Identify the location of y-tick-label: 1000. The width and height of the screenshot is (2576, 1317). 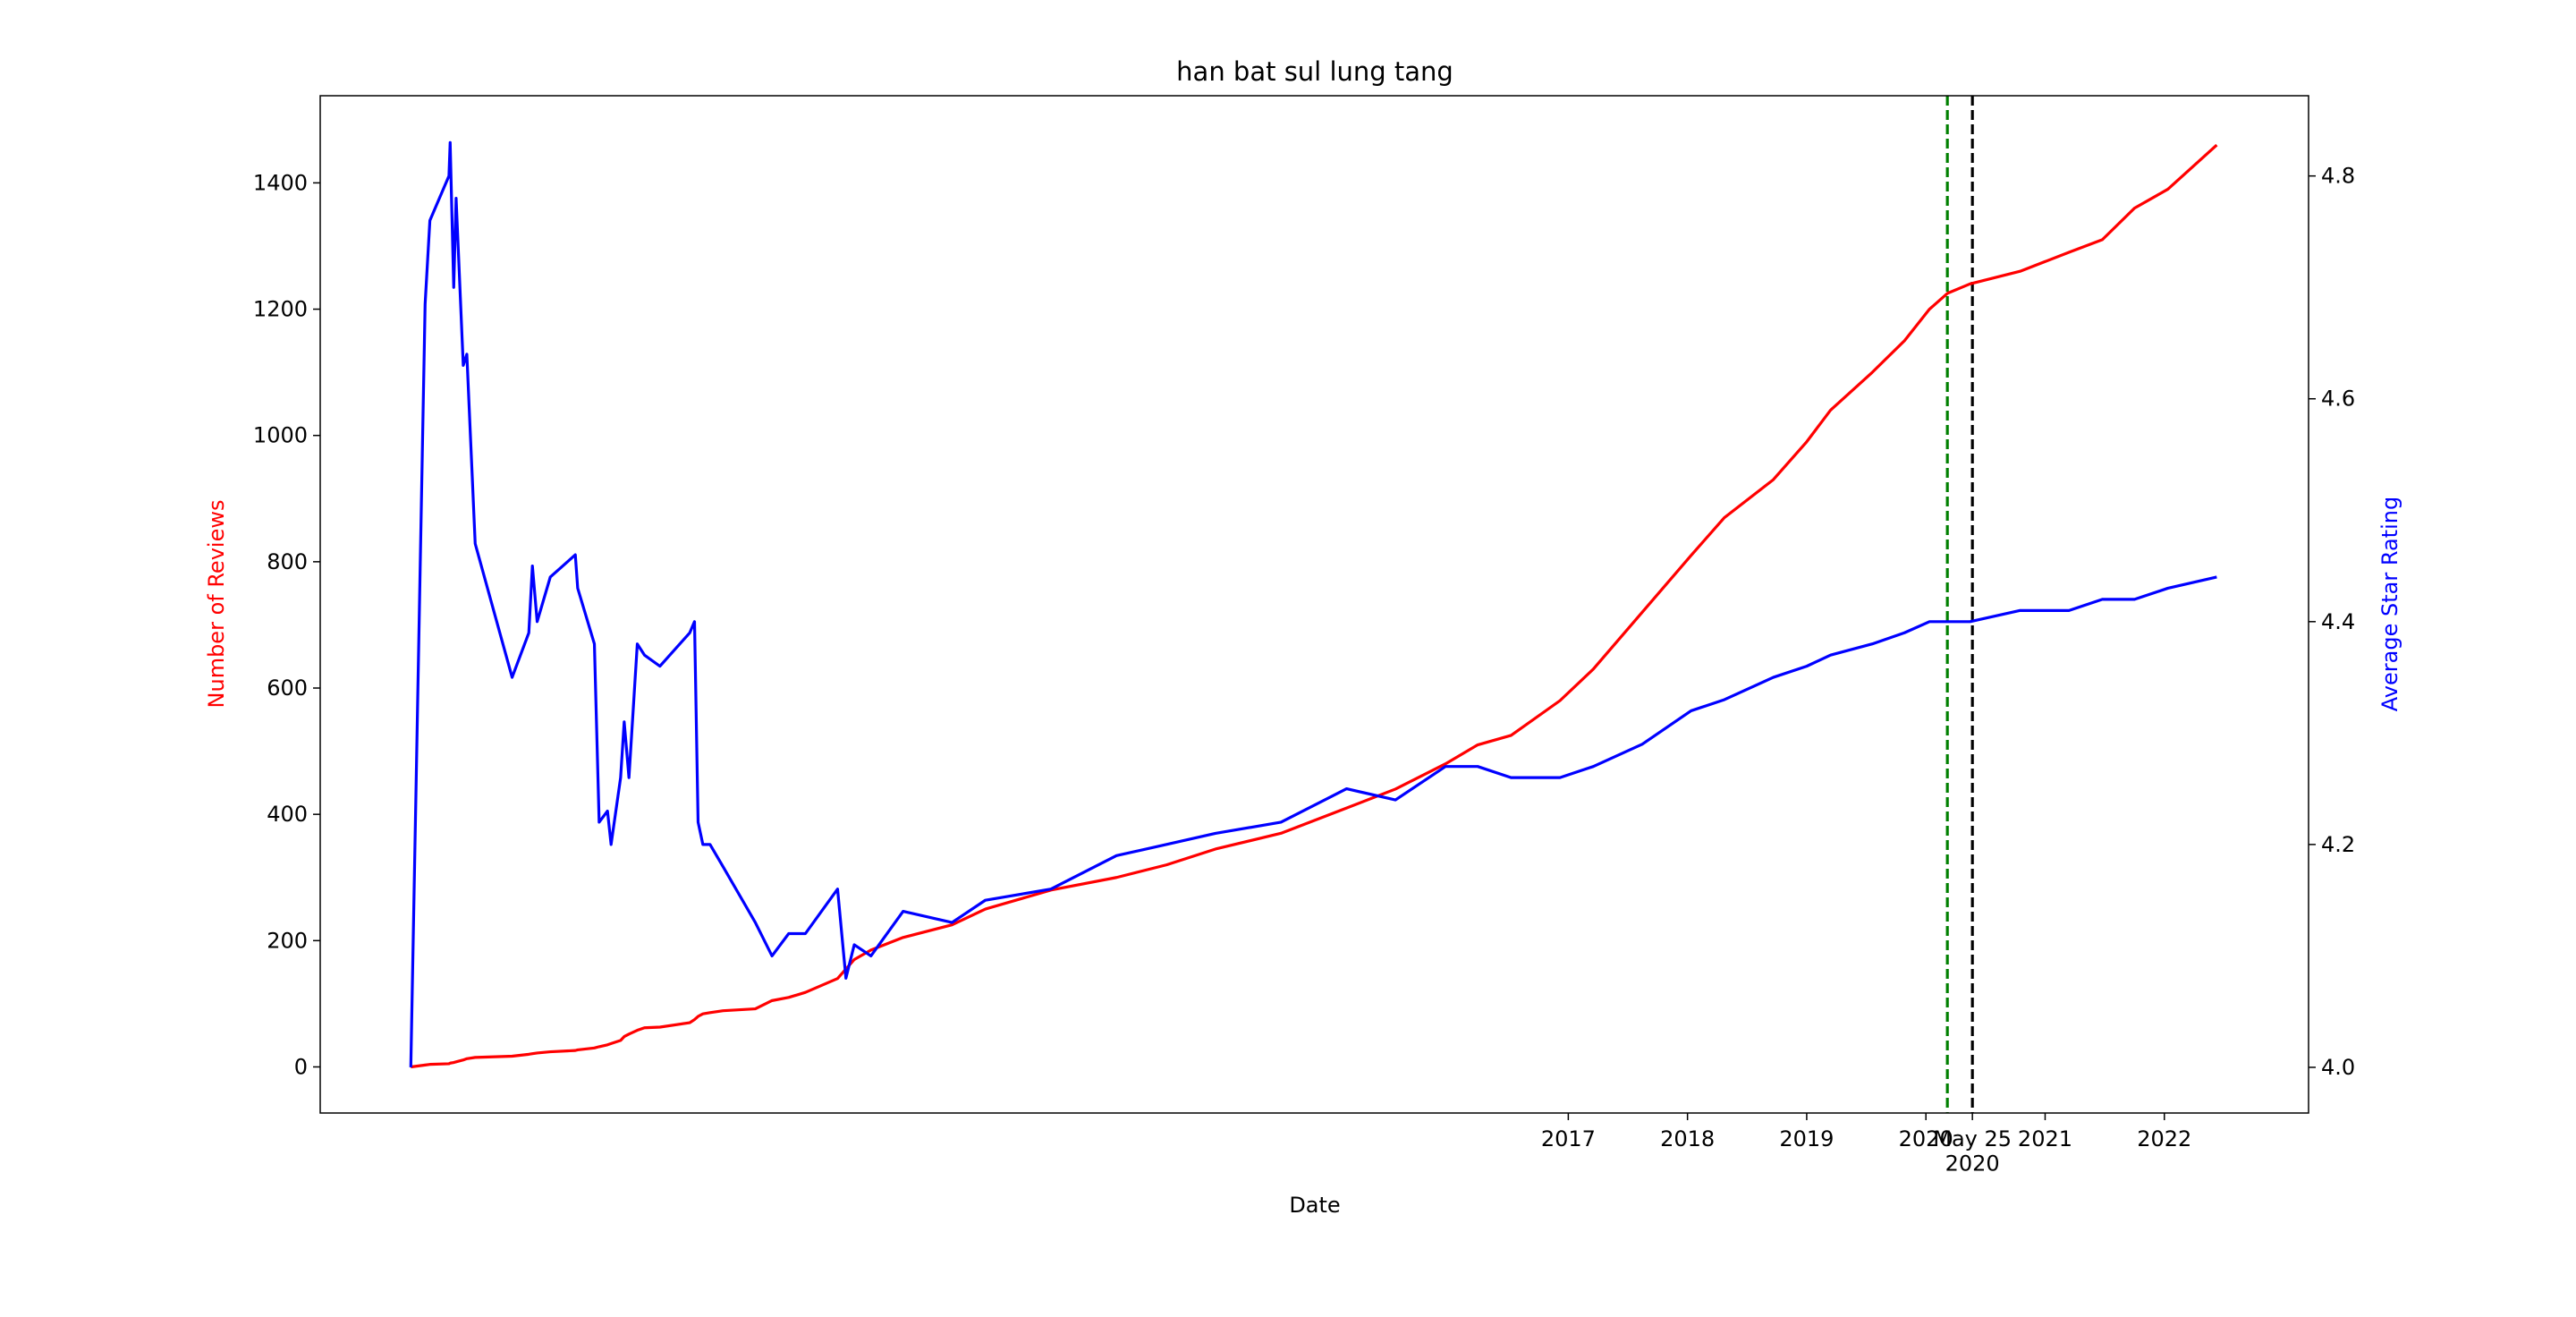
(280, 435).